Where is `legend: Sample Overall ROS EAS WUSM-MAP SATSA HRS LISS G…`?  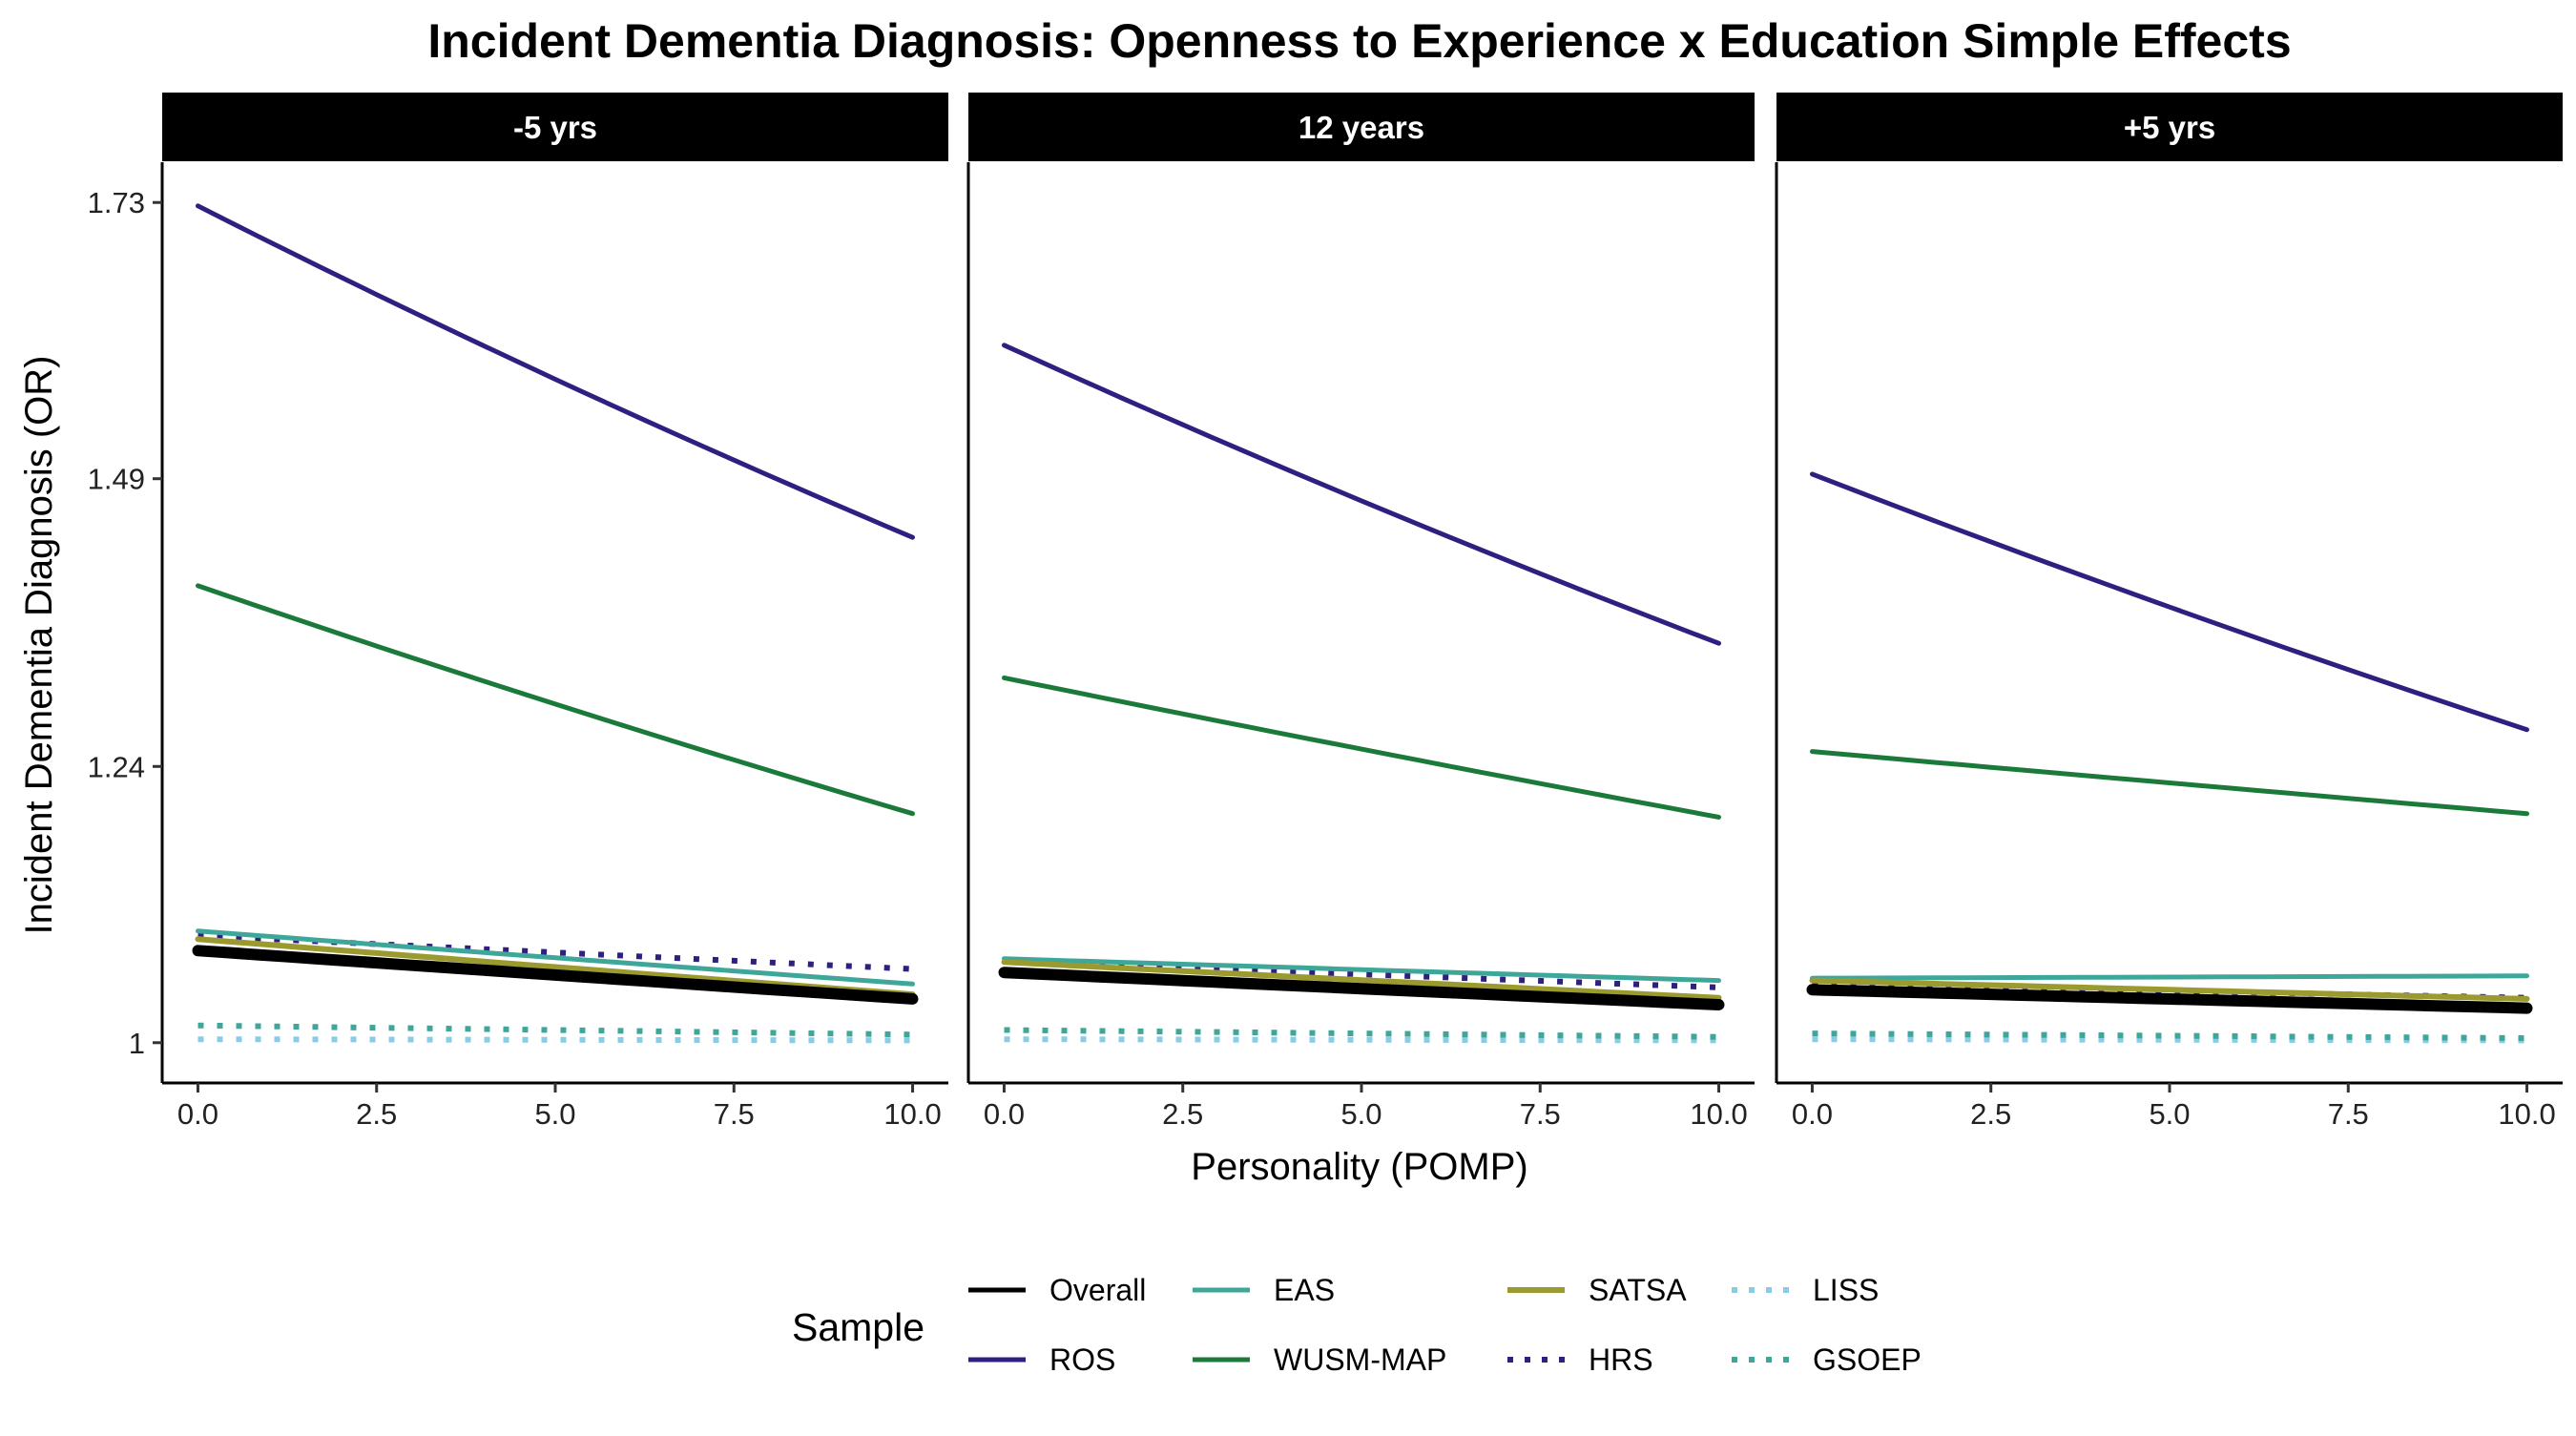
legend: Sample Overall ROS EAS WUSM-MAP SATSA HRS LISS G… is located at coordinates (1357, 1325).